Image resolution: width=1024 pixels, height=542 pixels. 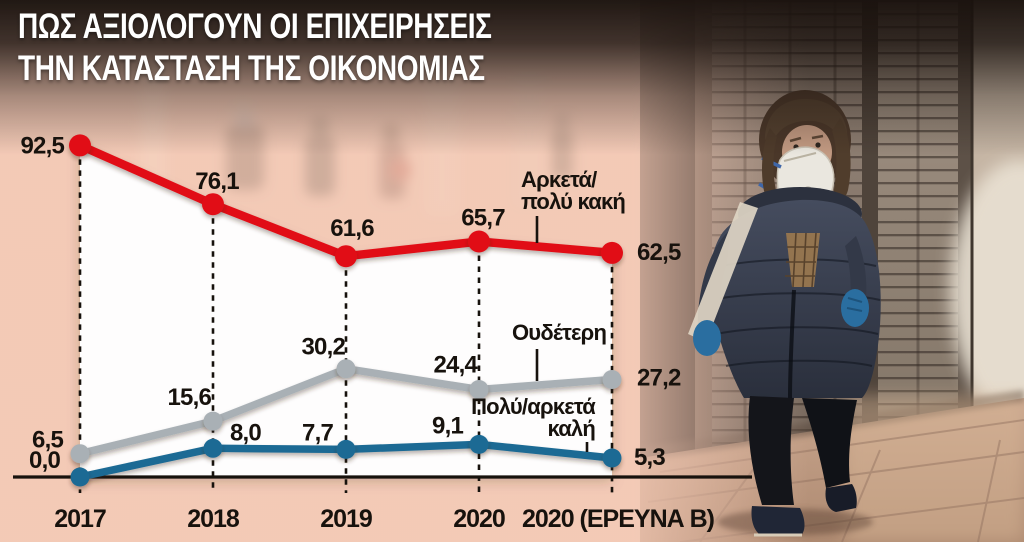 I want to click on value-label-neutral: 27,2, so click(x=659, y=378).